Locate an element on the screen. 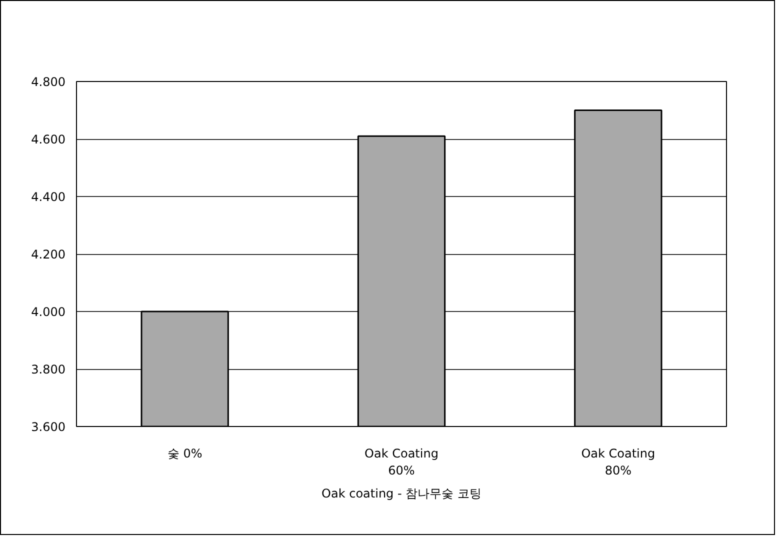  y-tick-label: 4.800 is located at coordinates (48, 82).